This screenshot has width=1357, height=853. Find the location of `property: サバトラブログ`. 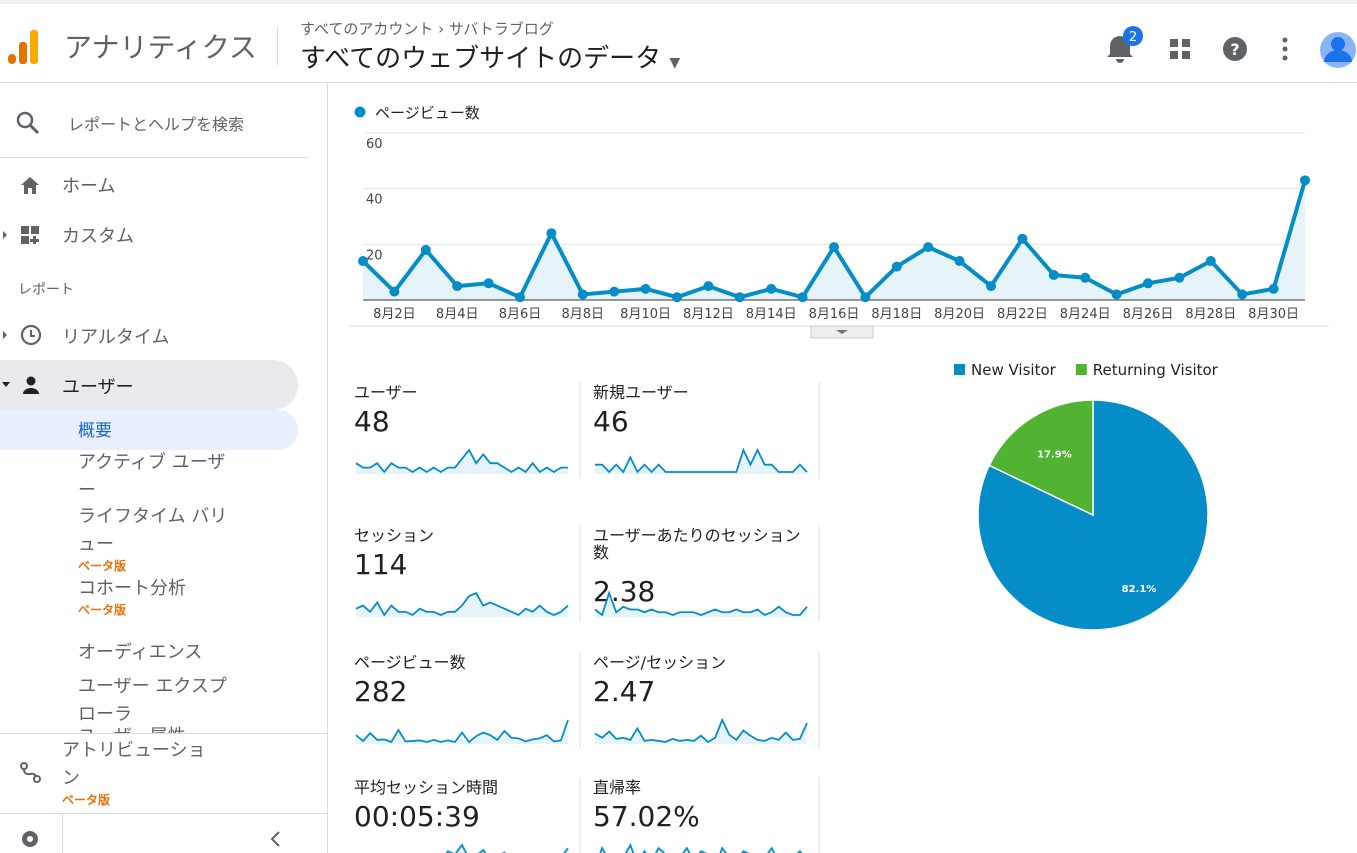

property: サバトラブログ is located at coordinates (501, 29).